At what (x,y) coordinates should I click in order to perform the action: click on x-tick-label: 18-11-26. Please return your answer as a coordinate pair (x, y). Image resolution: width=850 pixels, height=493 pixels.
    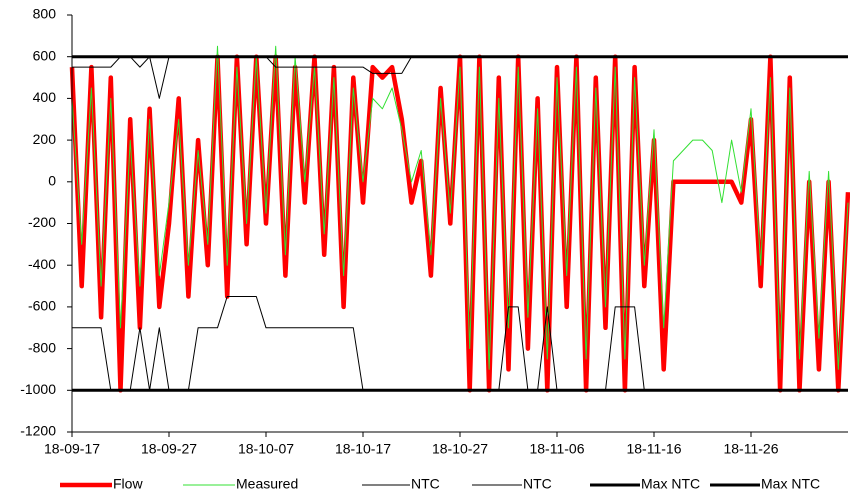
    Looking at the image, I should click on (750, 449).